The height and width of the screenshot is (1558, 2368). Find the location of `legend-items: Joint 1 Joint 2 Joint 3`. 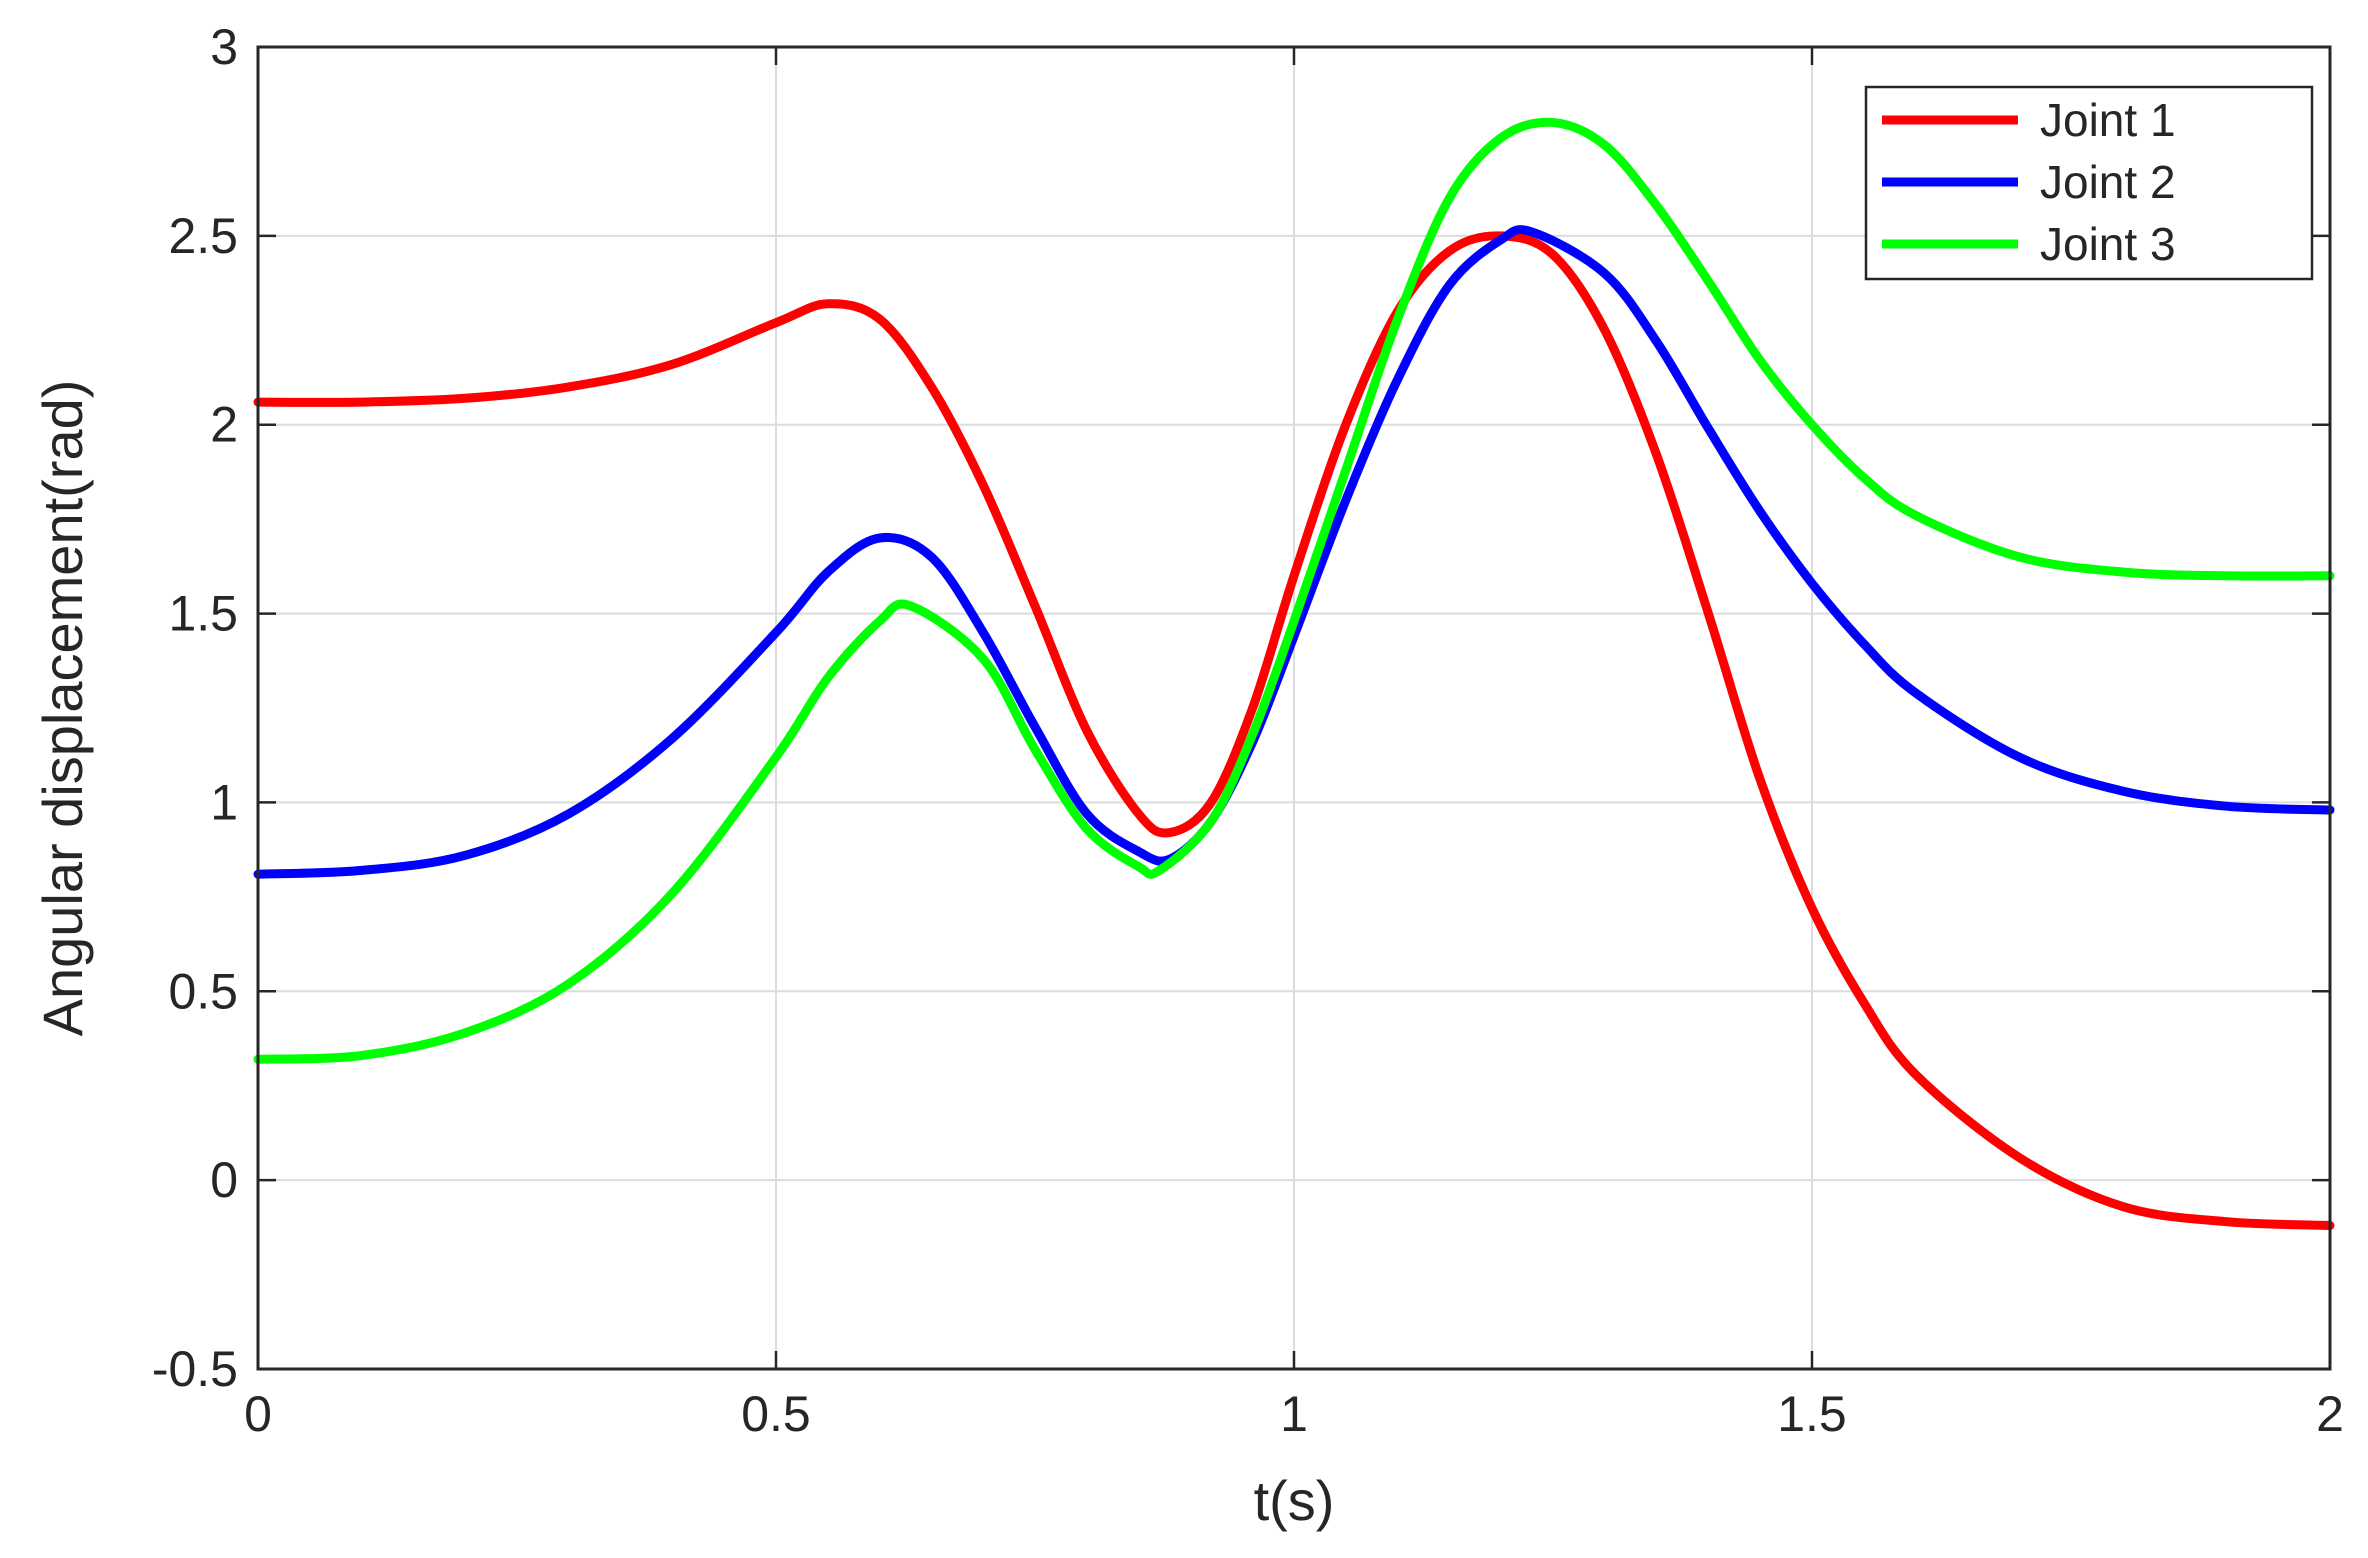

legend-items: Joint 1 Joint 2 Joint 3 is located at coordinates (2029, 182).